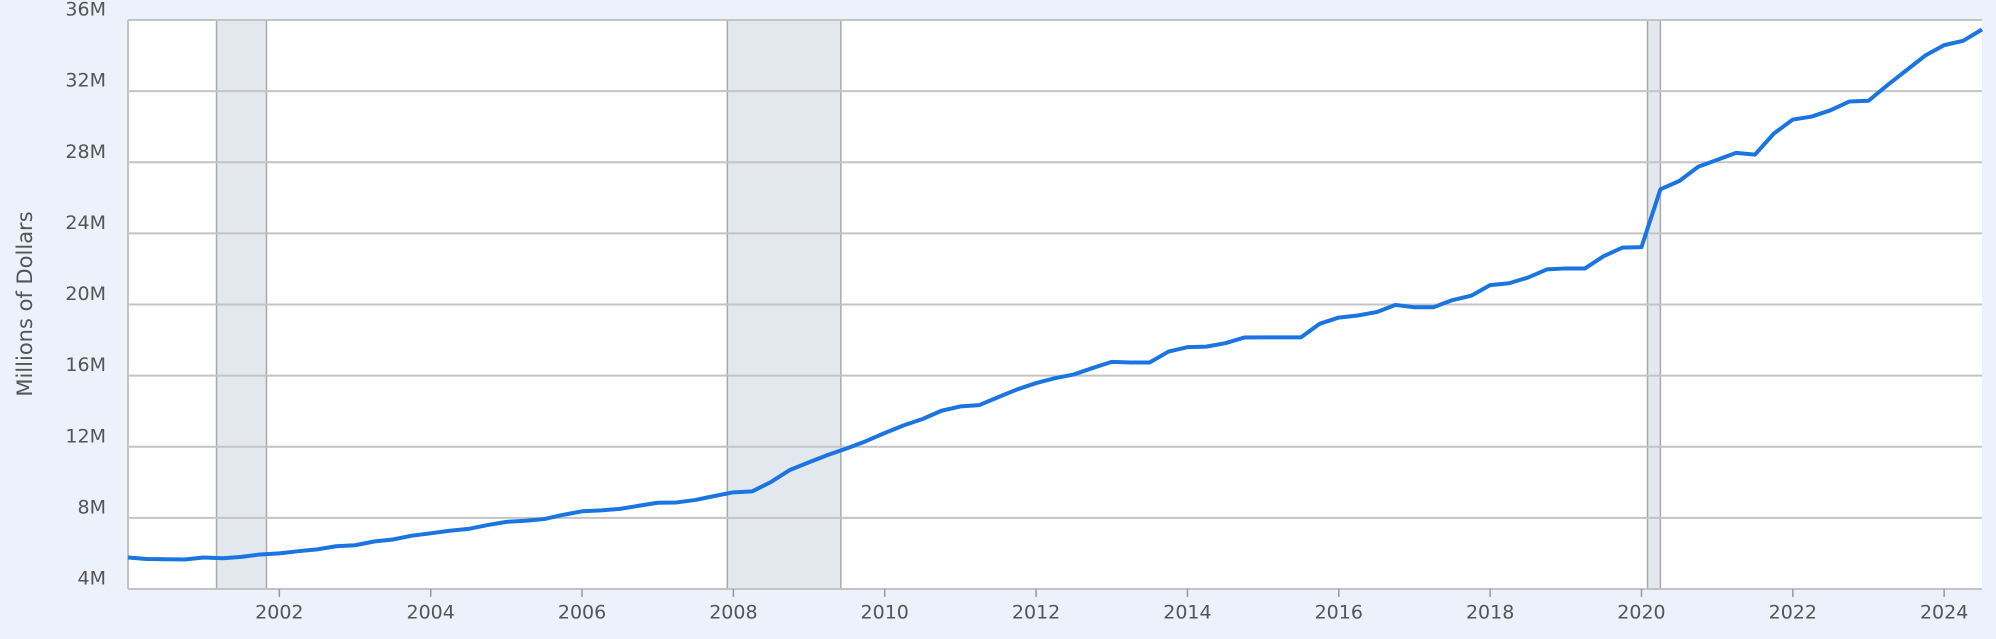 This screenshot has height=639, width=1996. What do you see at coordinates (85, 81) in the screenshot?
I see `y-tick-label: 32M` at bounding box center [85, 81].